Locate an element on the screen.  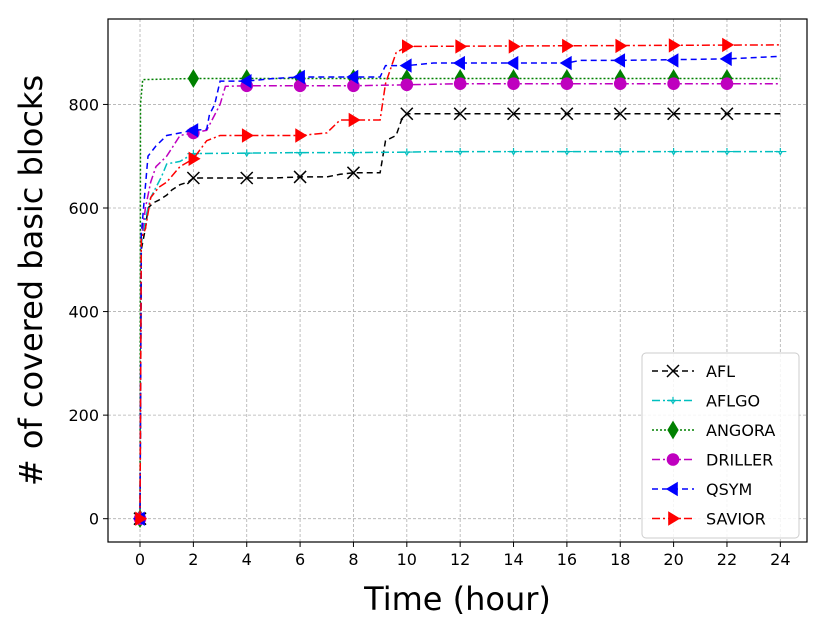
y-tick-label: 800 is located at coordinates (83, 104).